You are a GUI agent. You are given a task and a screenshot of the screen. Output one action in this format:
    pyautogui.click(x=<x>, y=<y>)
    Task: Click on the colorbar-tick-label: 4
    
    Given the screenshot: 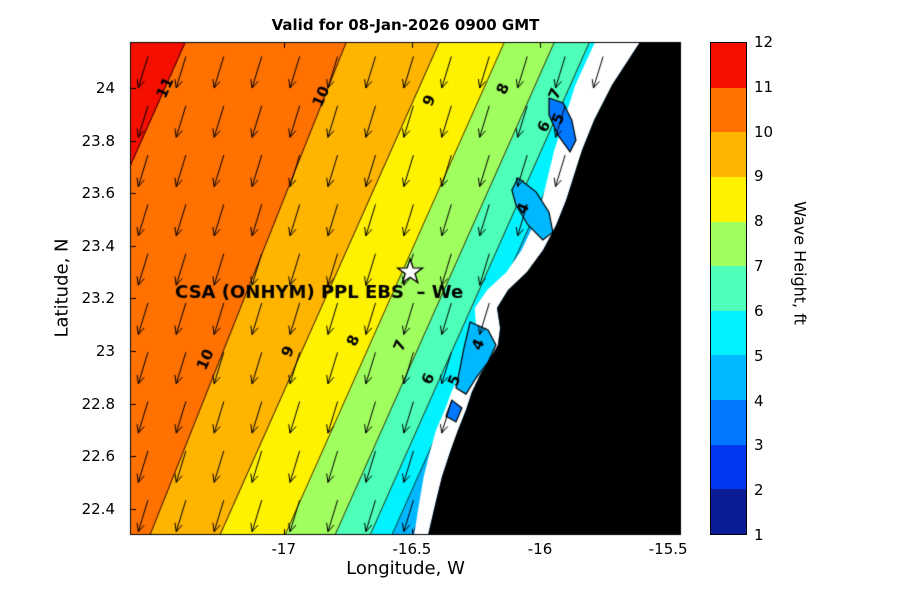 What is the action you would take?
    pyautogui.click(x=759, y=400)
    